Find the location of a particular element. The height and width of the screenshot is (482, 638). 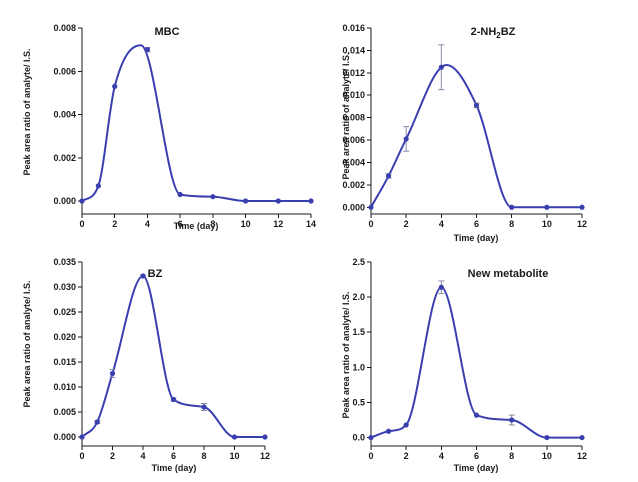

y-tick-label: 1.5 is located at coordinates (358, 332).